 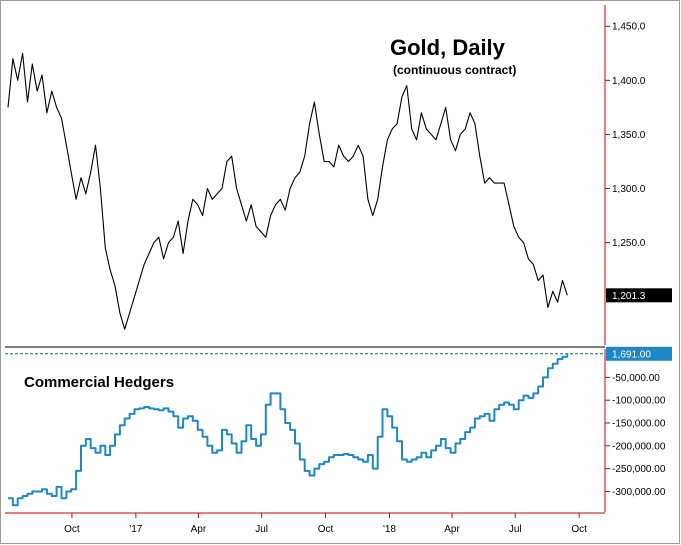 What do you see at coordinates (99, 382) in the screenshot?
I see `hedgers-chart-title: Commercial Hedgers` at bounding box center [99, 382].